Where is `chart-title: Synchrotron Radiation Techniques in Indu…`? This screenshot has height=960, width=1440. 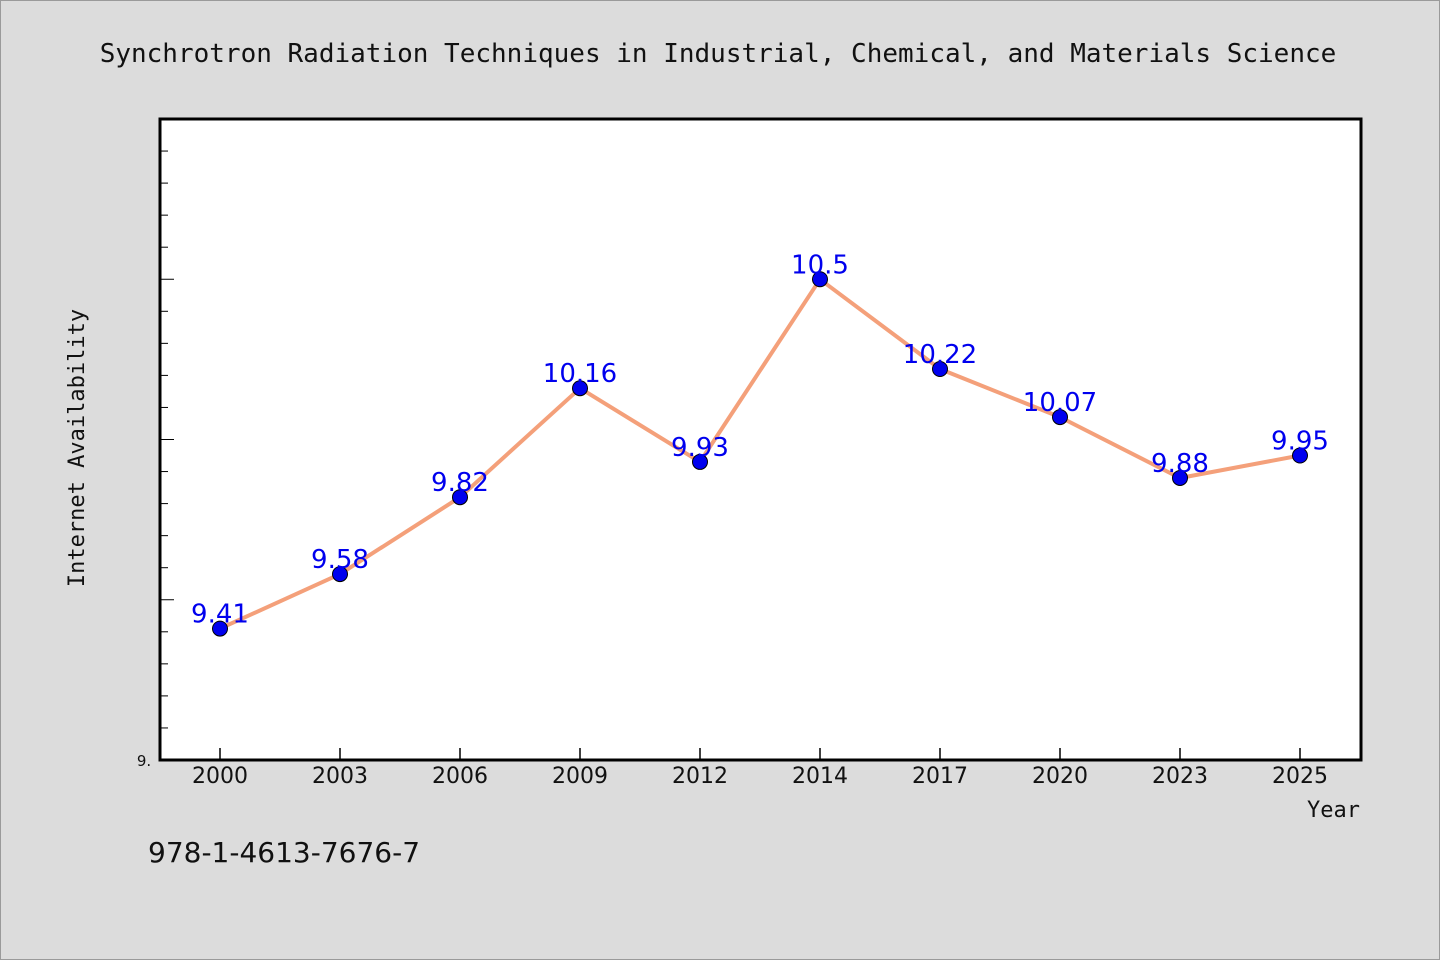
chart-title: Synchrotron Radiation Techniques in Indu… is located at coordinates (718, 54).